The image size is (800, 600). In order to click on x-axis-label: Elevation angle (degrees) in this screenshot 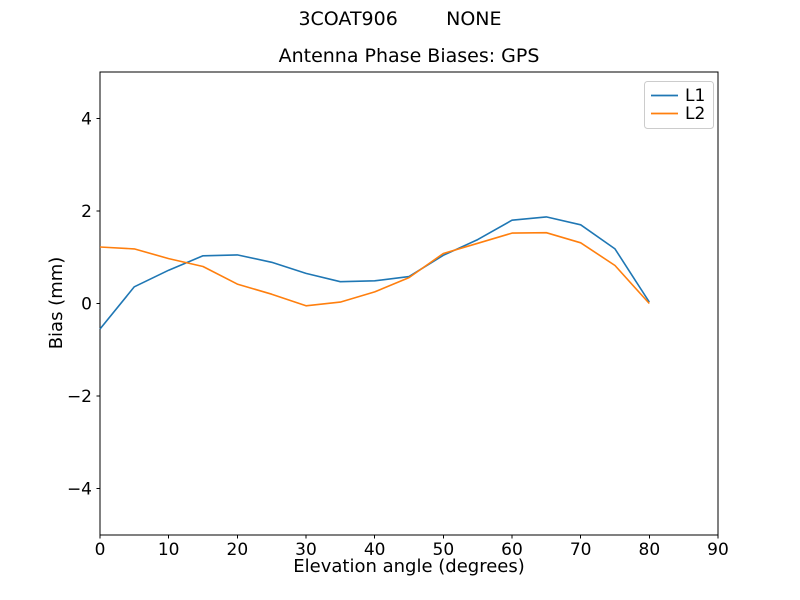, I will do `click(409, 566)`.